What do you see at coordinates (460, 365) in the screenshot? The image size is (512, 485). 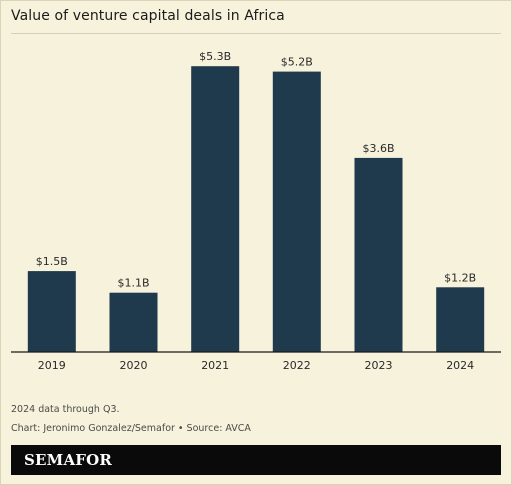 I see `x-tick-2024: 2024` at bounding box center [460, 365].